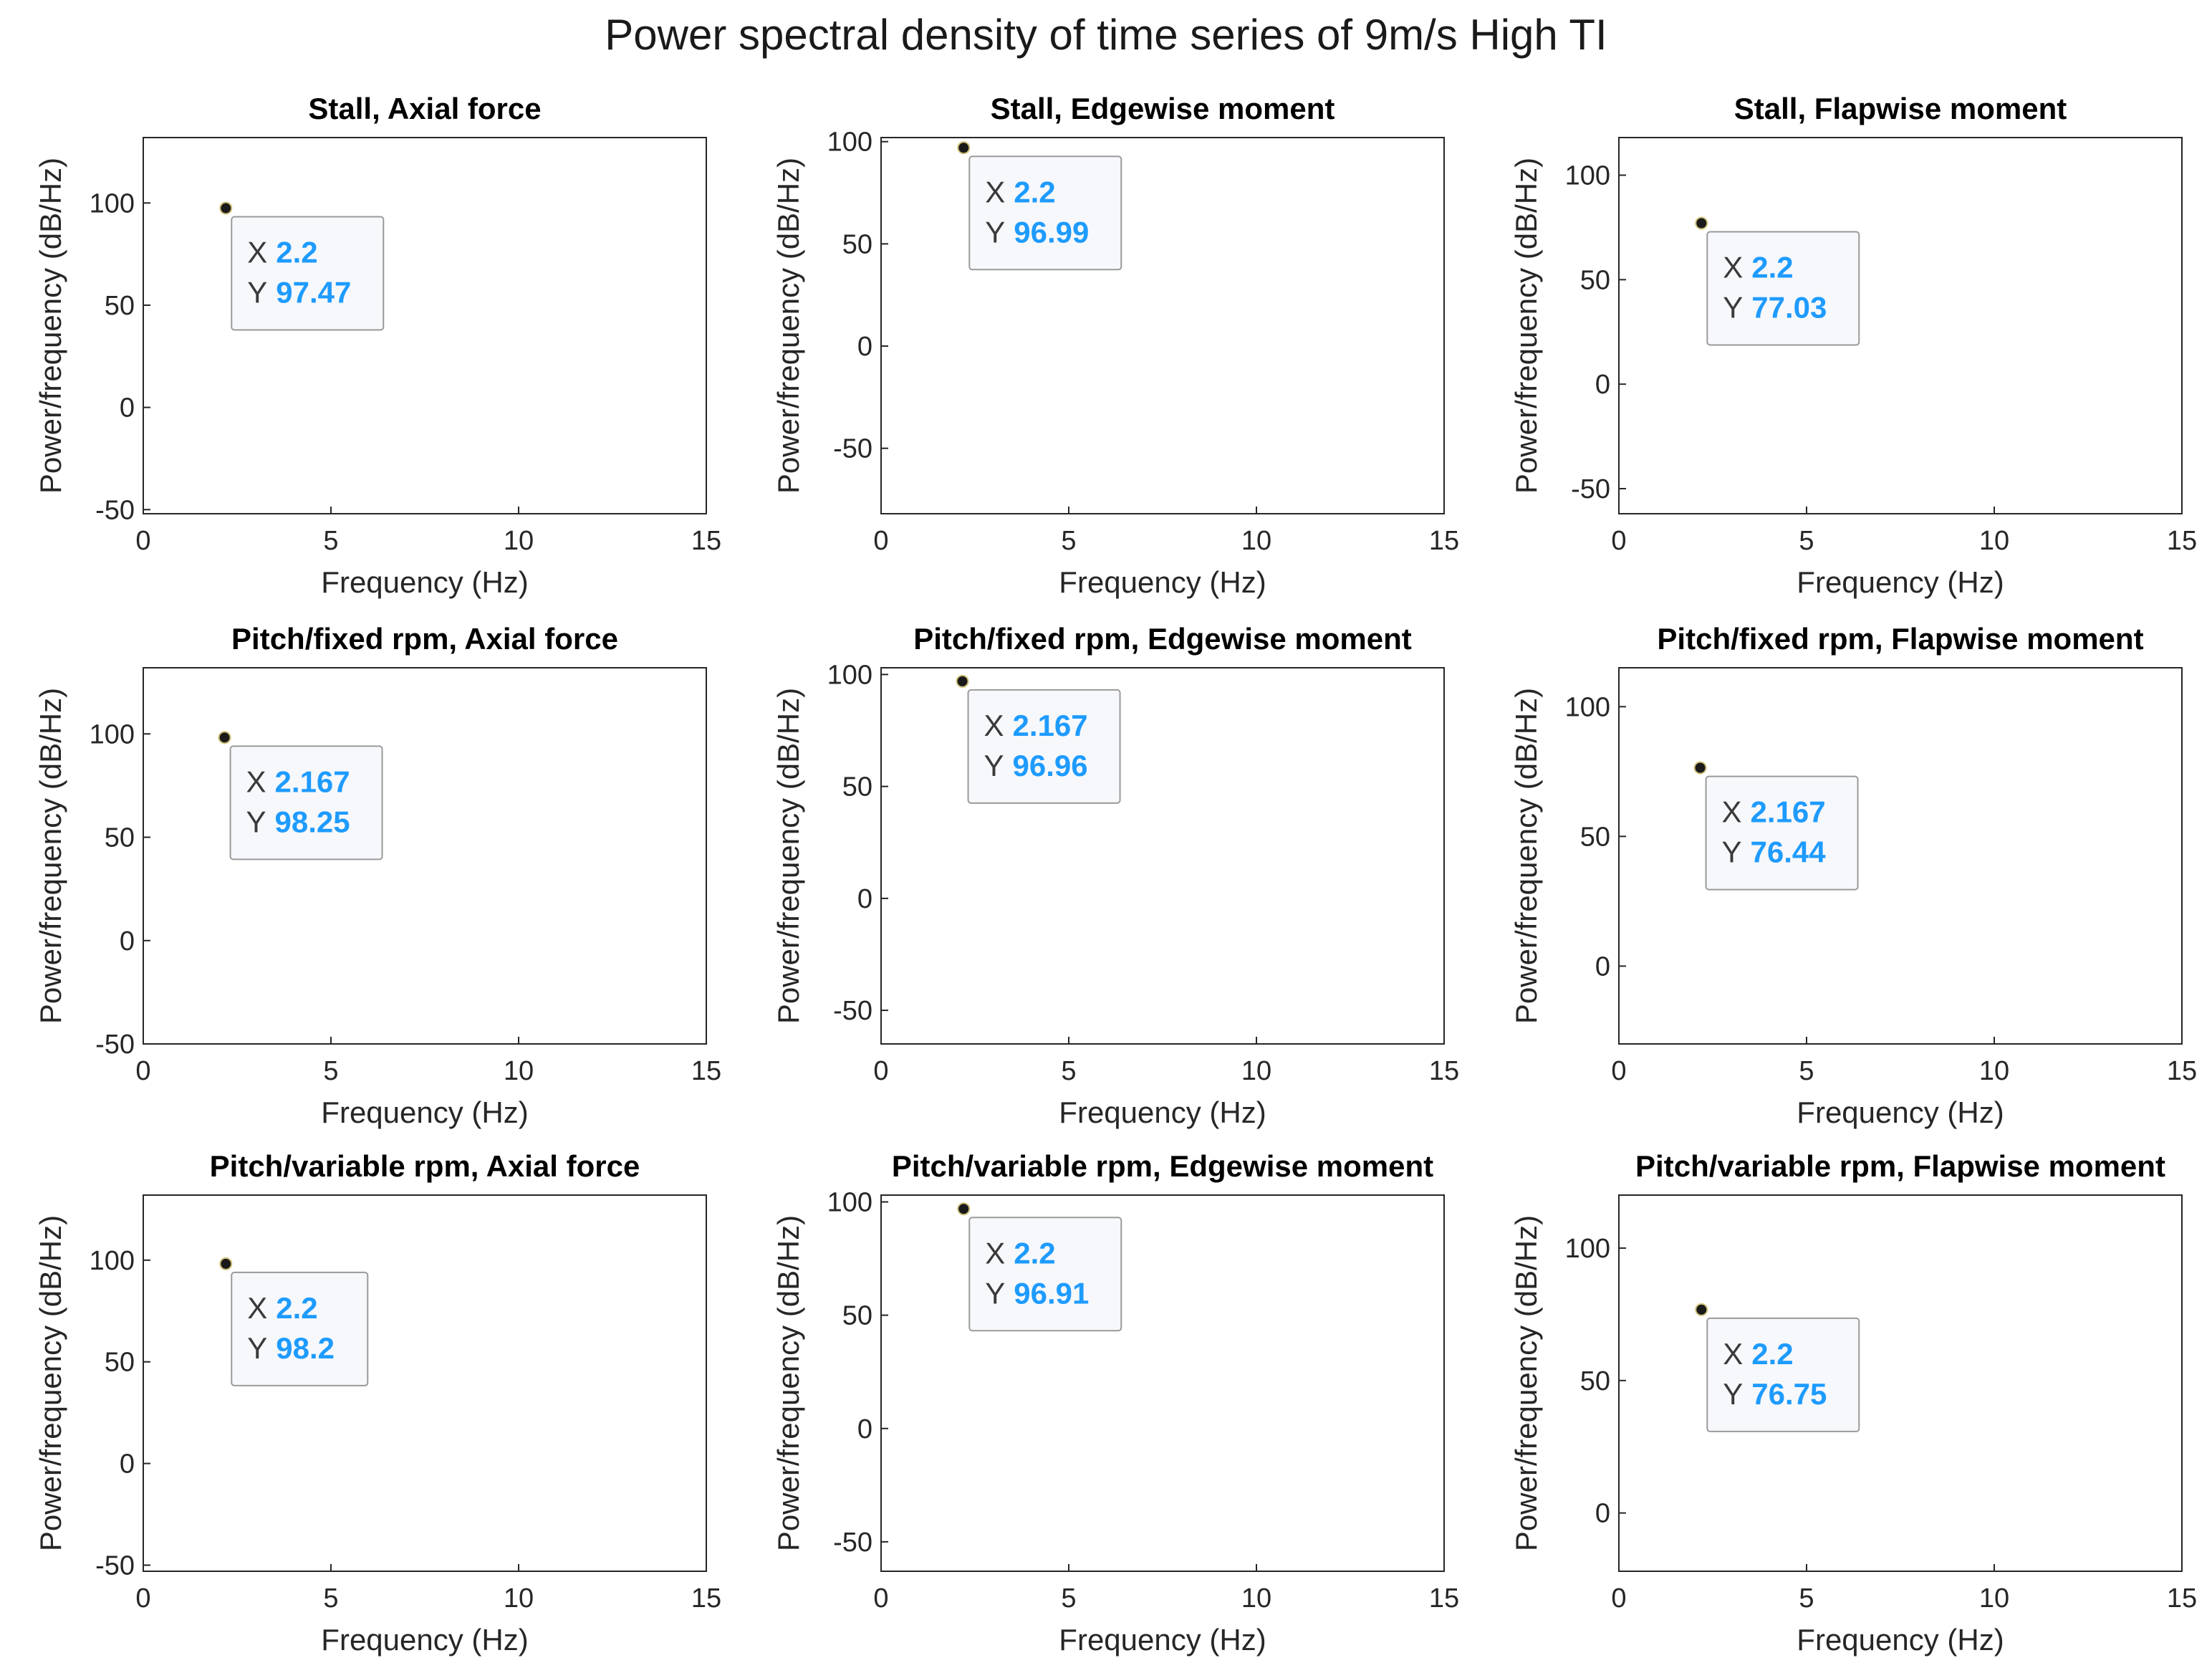 The height and width of the screenshot is (1673, 2212). What do you see at coordinates (312, 821) in the screenshot?
I see `data-tip-y-value: 98.25` at bounding box center [312, 821].